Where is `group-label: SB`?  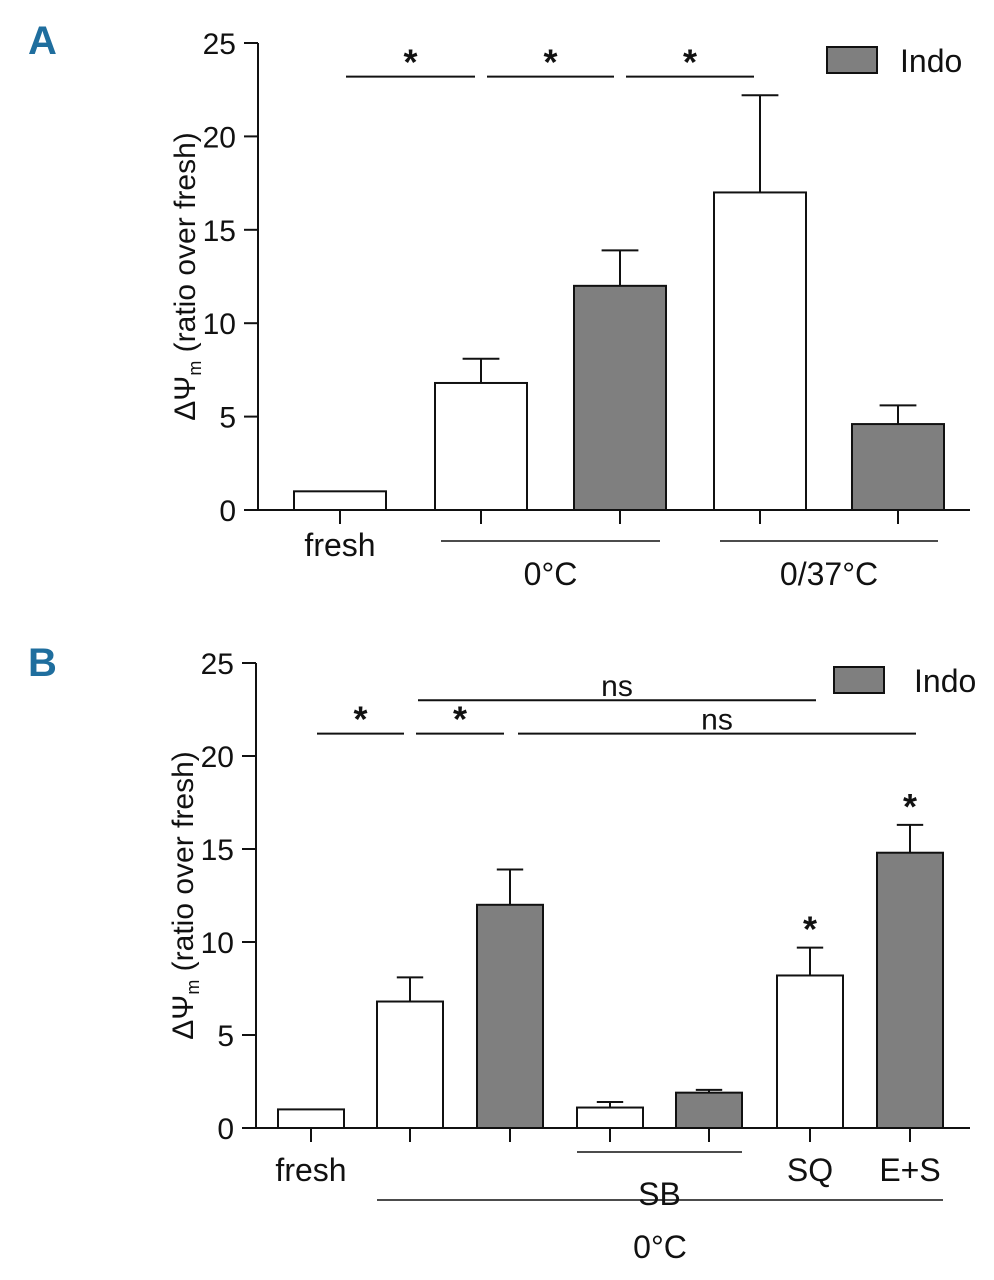
group-label: SB is located at coordinates (659, 1194).